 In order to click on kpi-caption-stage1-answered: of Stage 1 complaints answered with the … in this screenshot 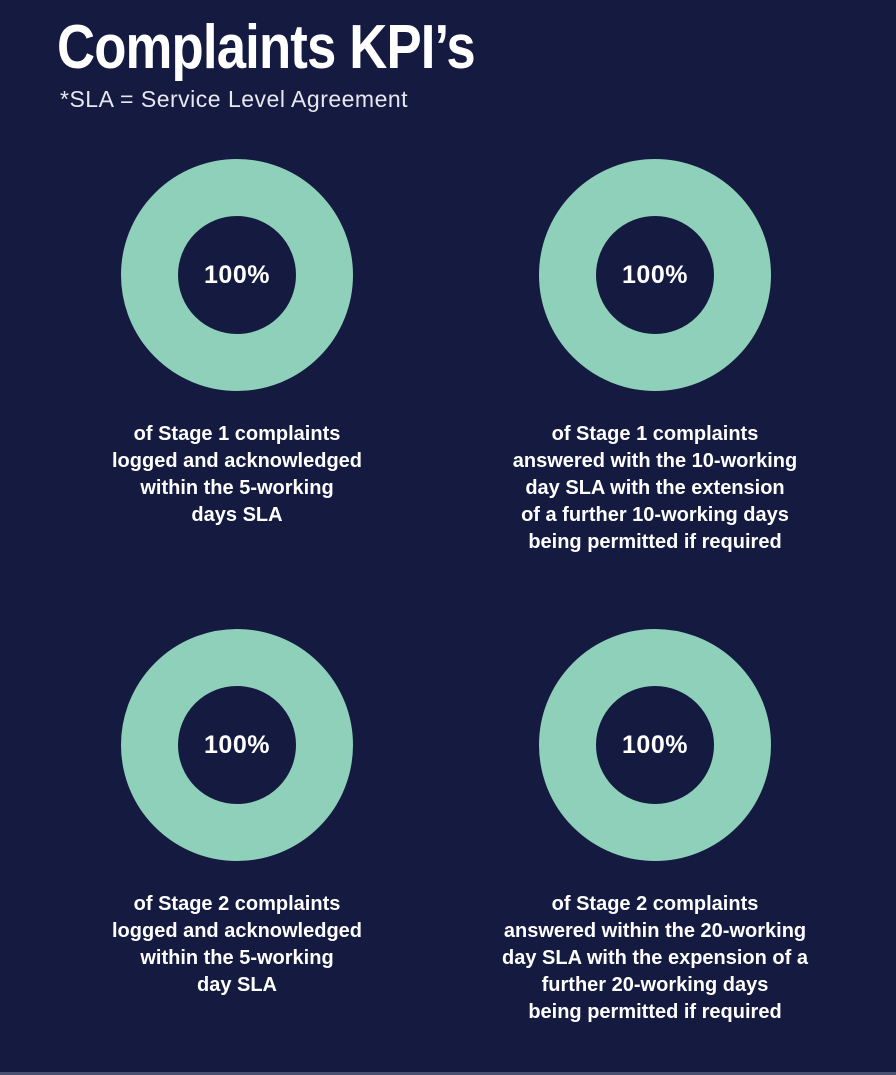, I will do `click(655, 488)`.